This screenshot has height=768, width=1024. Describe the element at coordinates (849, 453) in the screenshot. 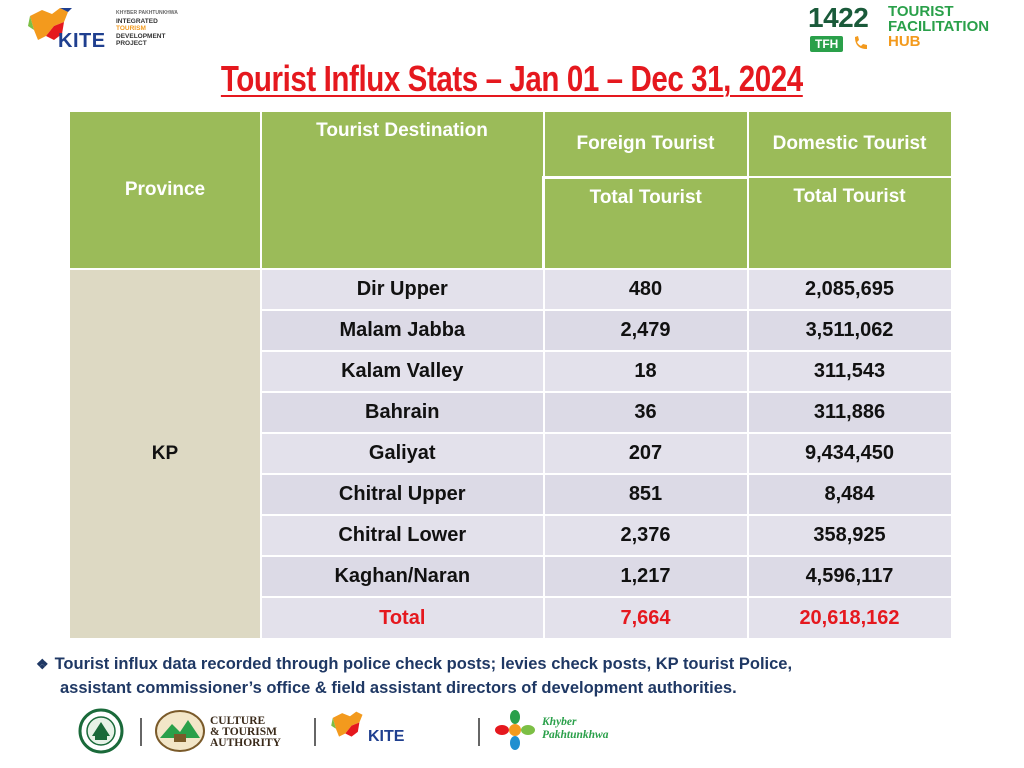

I see `domestic-cell: 9,434,450` at that location.